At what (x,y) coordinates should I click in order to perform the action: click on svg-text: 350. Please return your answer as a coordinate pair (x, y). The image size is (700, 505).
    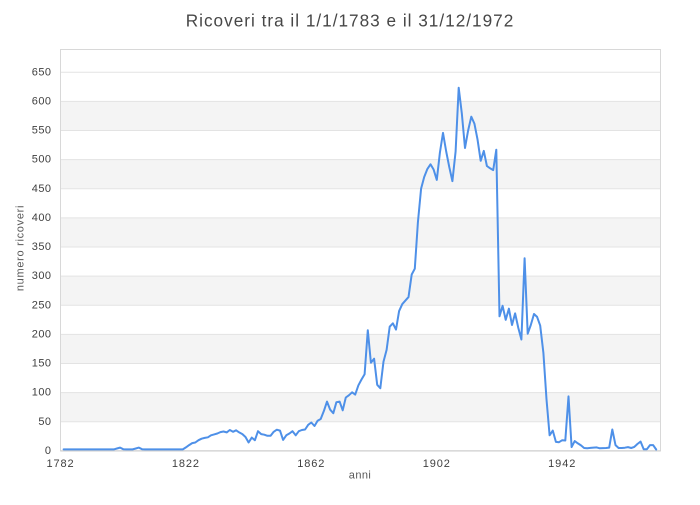
    Looking at the image, I should click on (42, 247).